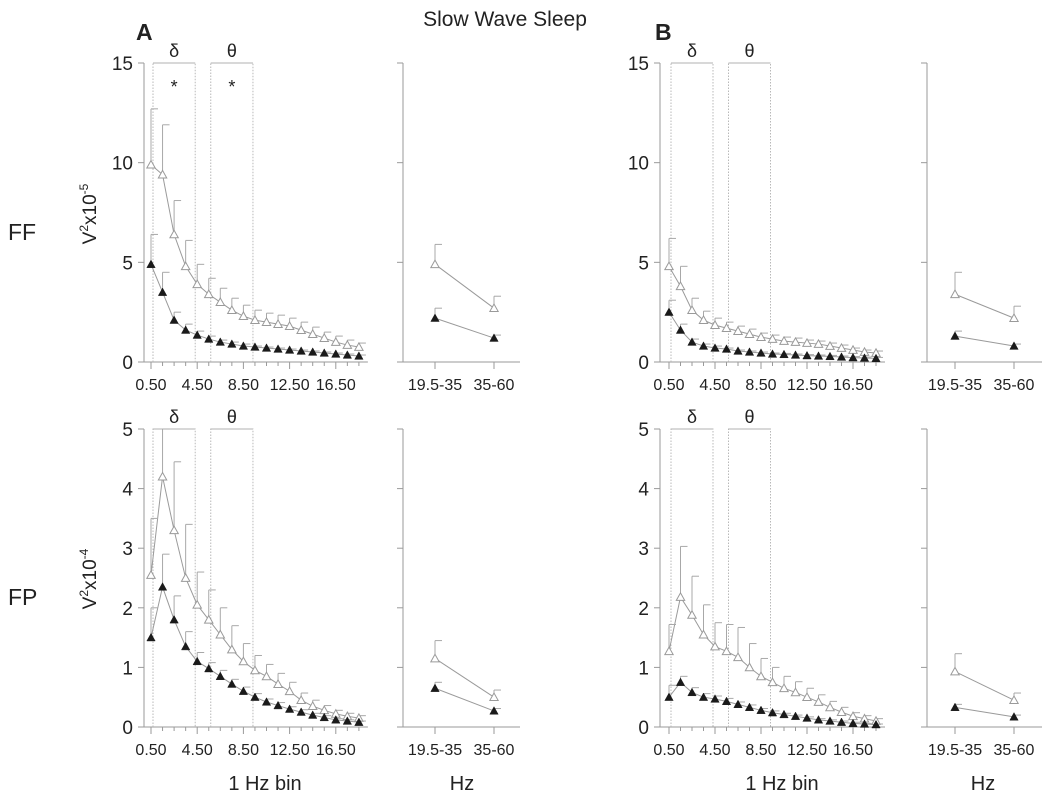 The height and width of the screenshot is (795, 1044). I want to click on plot-b-ff-side: 19.5-35 35-60, so click(981, 228).